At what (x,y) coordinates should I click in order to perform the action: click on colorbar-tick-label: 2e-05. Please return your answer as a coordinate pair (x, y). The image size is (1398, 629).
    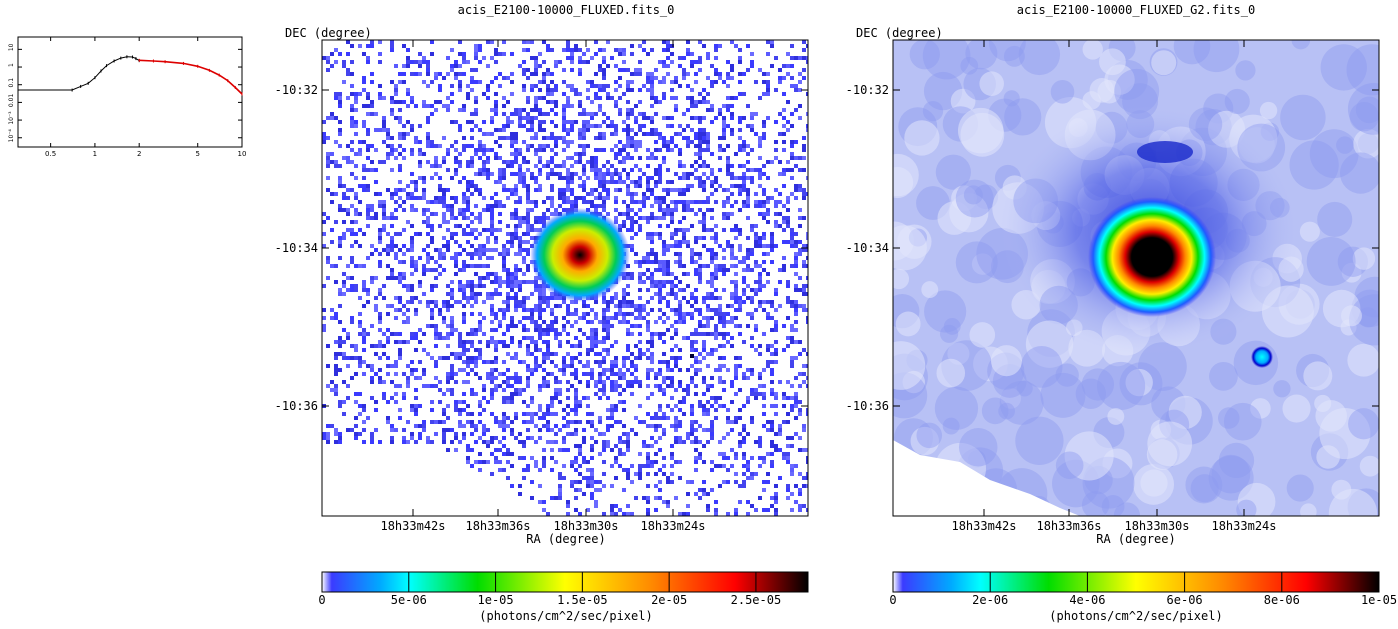
    Looking at the image, I should click on (669, 600).